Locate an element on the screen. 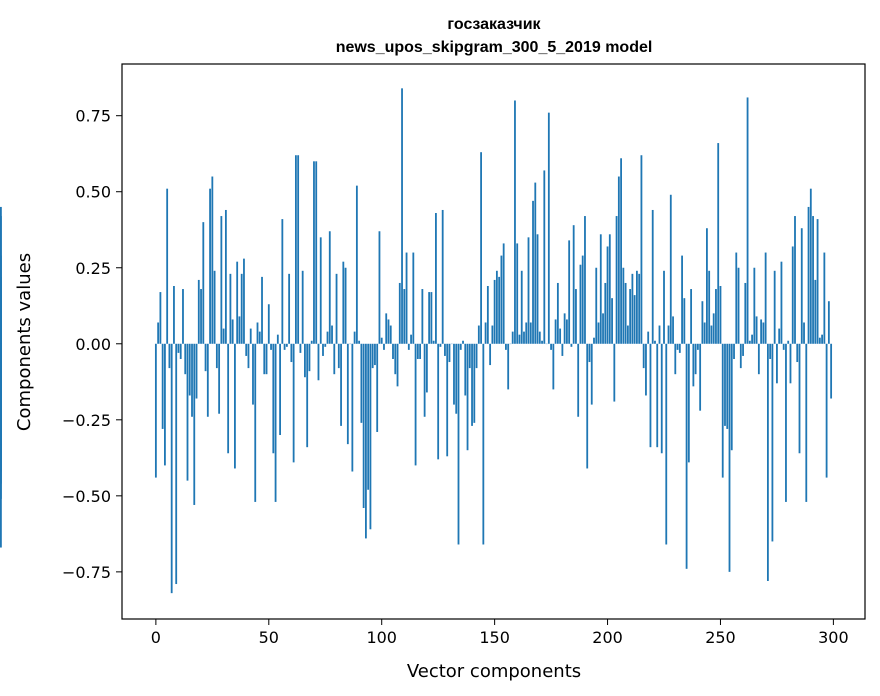 The image size is (880, 696). x-axis: 0 50 100 150 200 250 300 is located at coordinates (500, 633).